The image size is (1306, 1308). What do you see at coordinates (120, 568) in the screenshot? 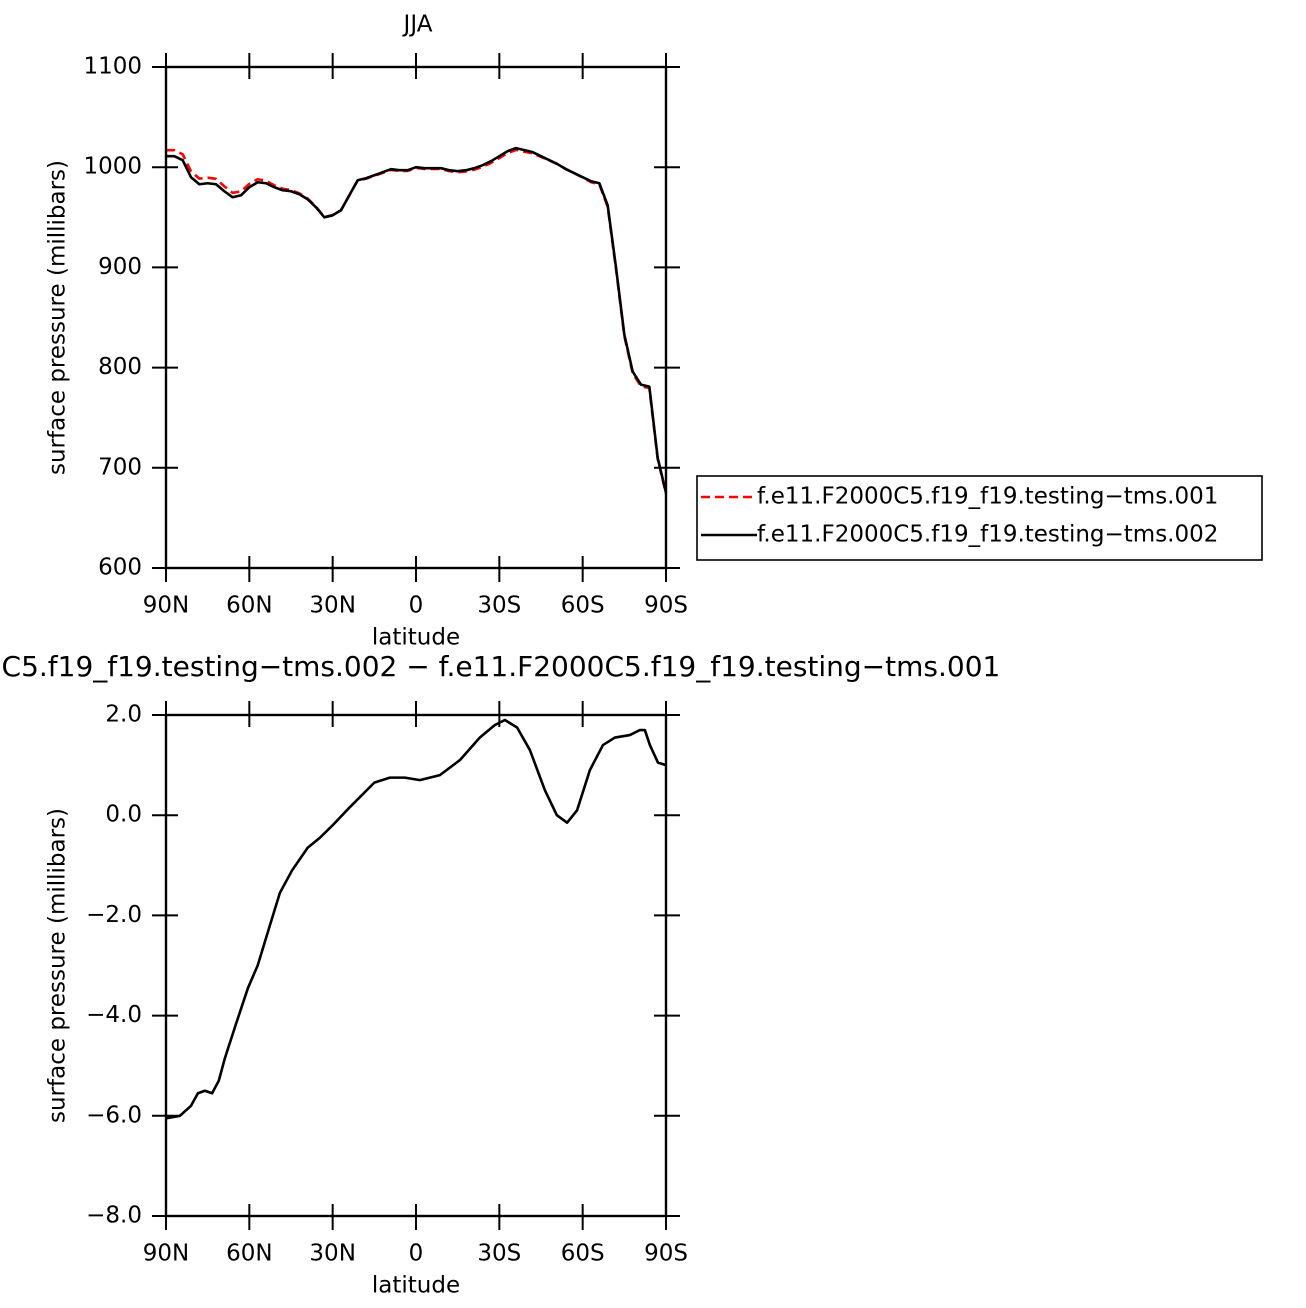
I see `y-tick-label: 600` at bounding box center [120, 568].